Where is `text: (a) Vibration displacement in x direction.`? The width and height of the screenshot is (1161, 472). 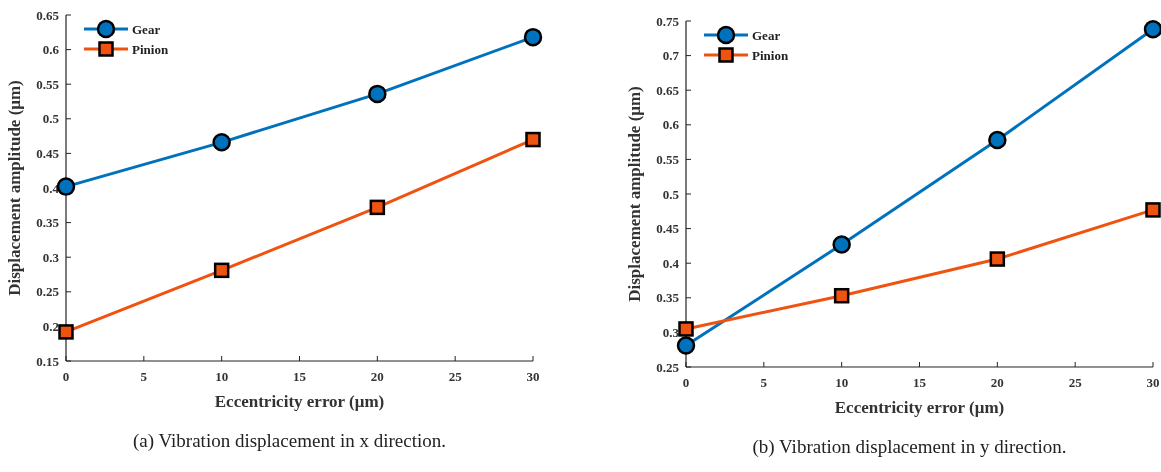 text: (a) Vibration displacement in x direction. is located at coordinates (289, 441).